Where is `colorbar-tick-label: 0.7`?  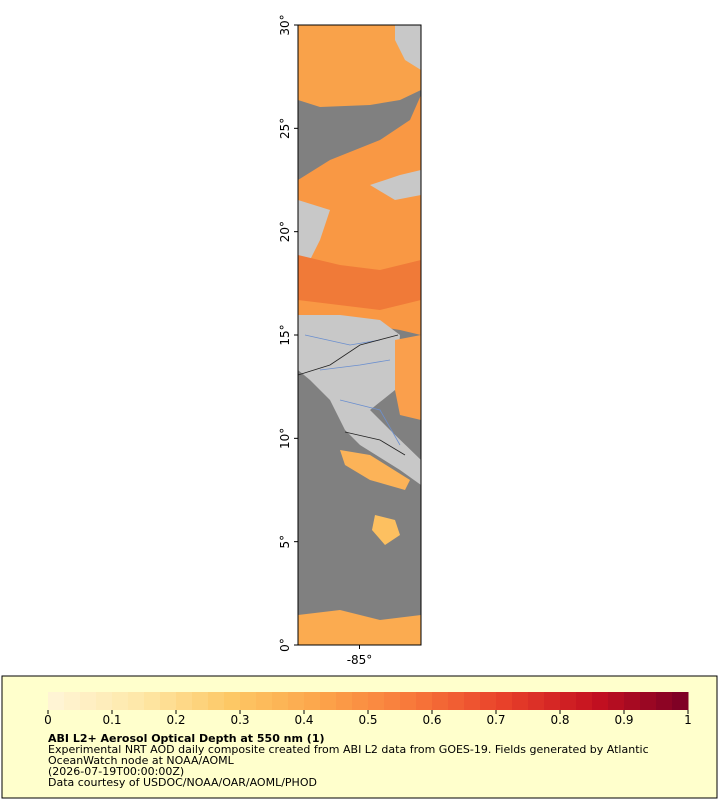
colorbar-tick-label: 0.7 is located at coordinates (495, 720).